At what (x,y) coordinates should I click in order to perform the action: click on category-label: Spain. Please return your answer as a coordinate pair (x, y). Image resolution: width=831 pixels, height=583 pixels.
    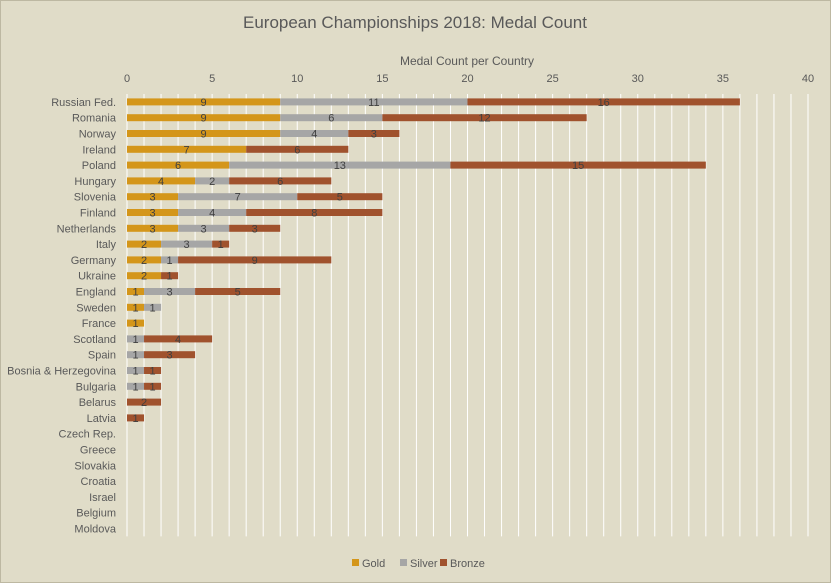
    Looking at the image, I should click on (102, 356).